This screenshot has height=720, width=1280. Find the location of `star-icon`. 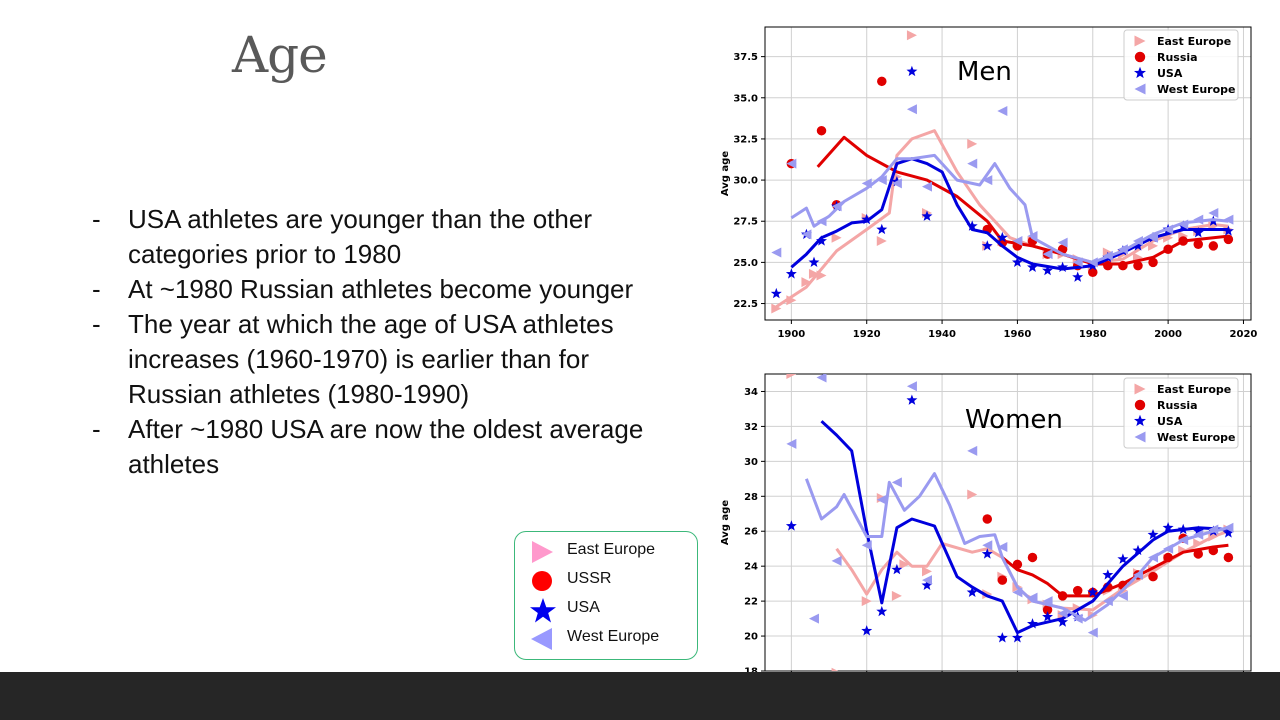

star-icon is located at coordinates (543, 610).